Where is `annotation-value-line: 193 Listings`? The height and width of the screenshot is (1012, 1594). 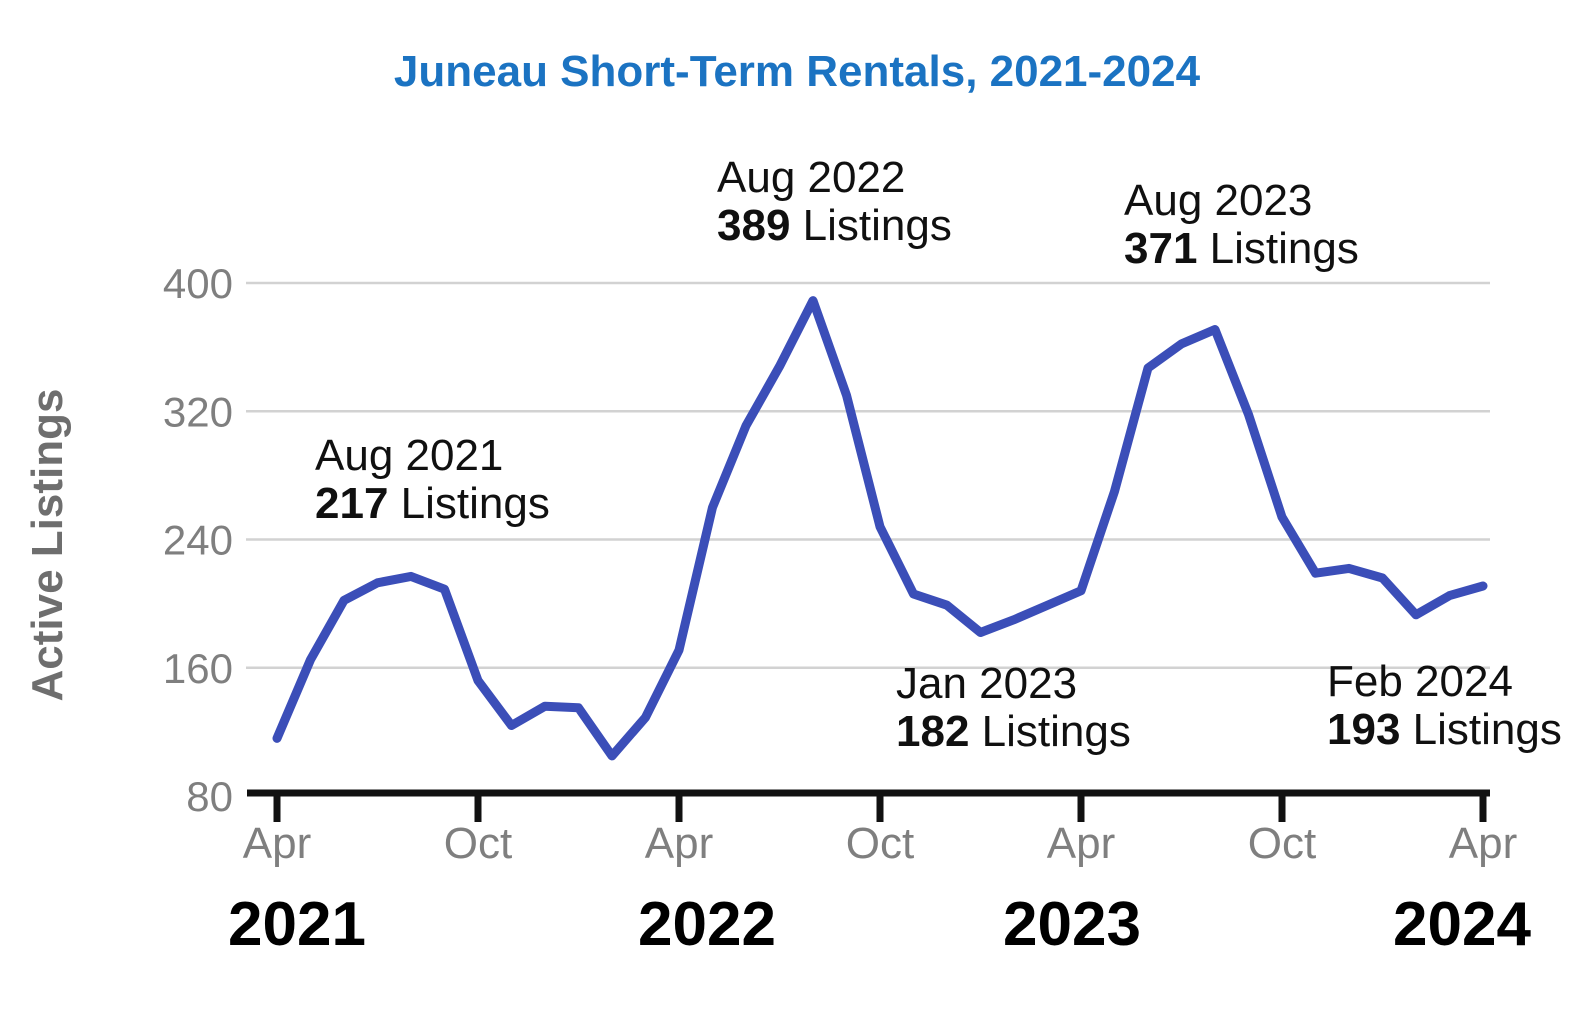
annotation-value-line: 193 Listings is located at coordinates (1444, 729).